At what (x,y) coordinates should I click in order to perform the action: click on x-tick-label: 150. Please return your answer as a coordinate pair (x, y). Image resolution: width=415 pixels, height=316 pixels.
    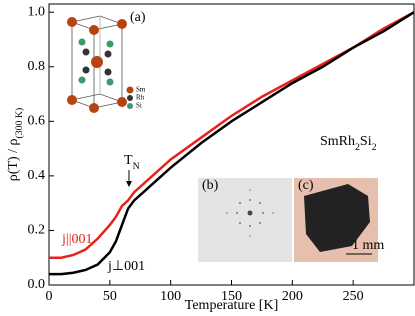
    Looking at the image, I should click on (231, 296).